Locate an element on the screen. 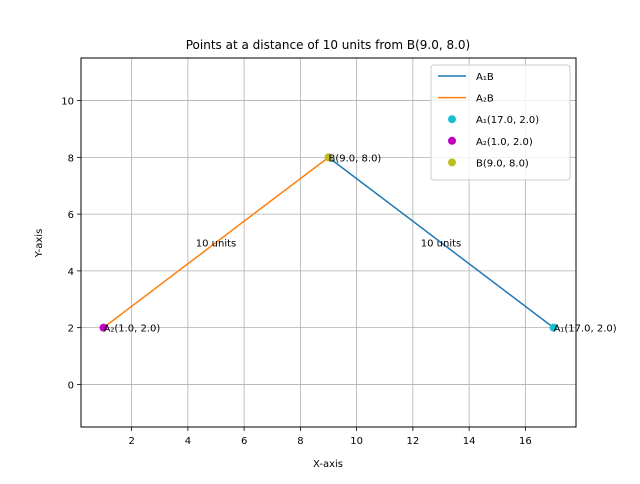 The height and width of the screenshot is (484, 640). x-tick-label: 16 is located at coordinates (525, 441).